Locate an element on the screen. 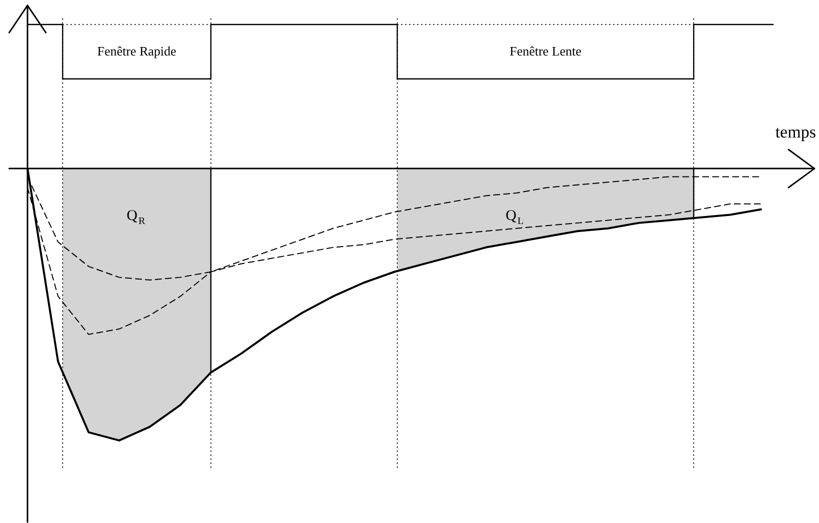 The height and width of the screenshot is (523, 819). x-axis-title: temps is located at coordinates (795, 132).